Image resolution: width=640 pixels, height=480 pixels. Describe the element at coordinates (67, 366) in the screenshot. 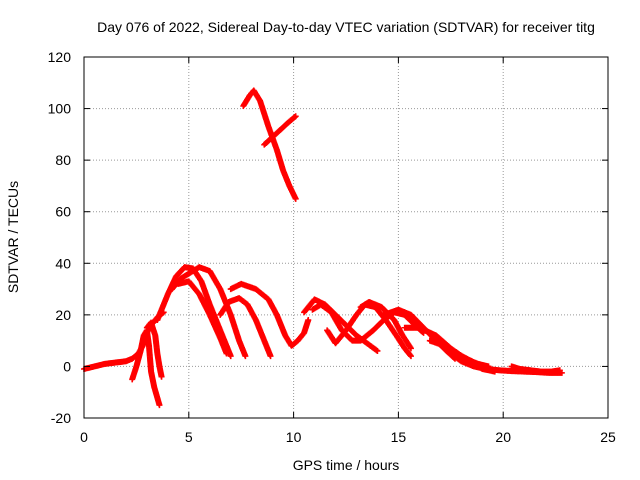

I see `y-tick-label: 0` at that location.